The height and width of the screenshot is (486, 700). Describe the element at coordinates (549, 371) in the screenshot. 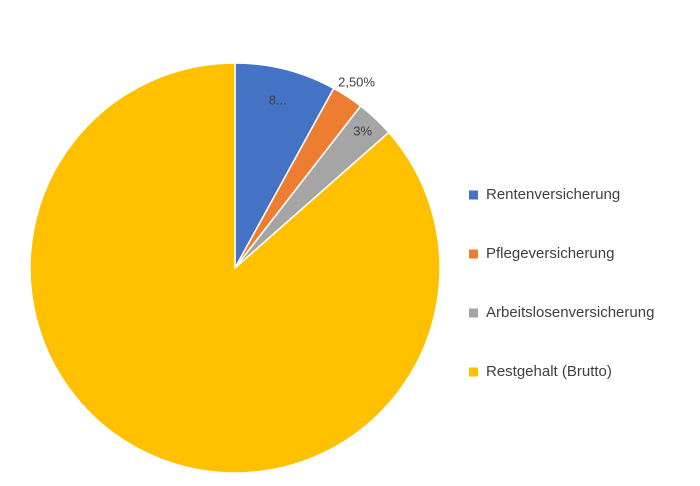

I see `legend-label: Restgehalt (Brutto)` at that location.